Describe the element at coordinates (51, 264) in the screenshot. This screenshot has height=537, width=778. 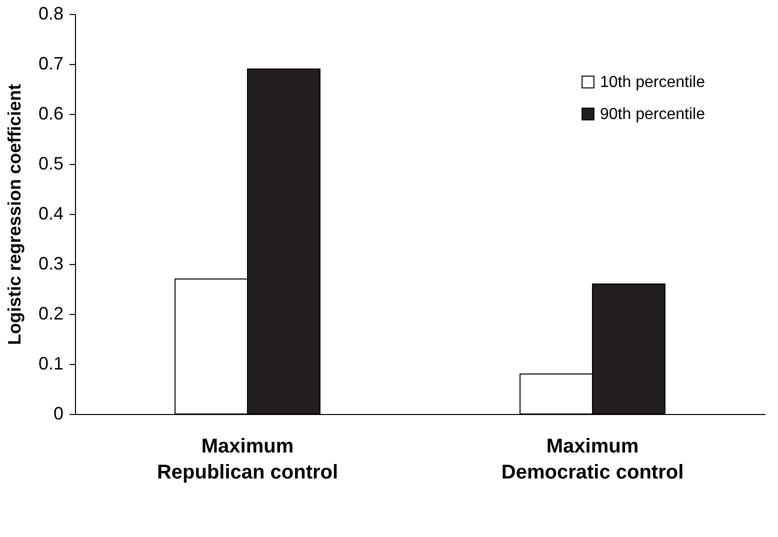
I see `y-tick-label: 0.3` at that location.